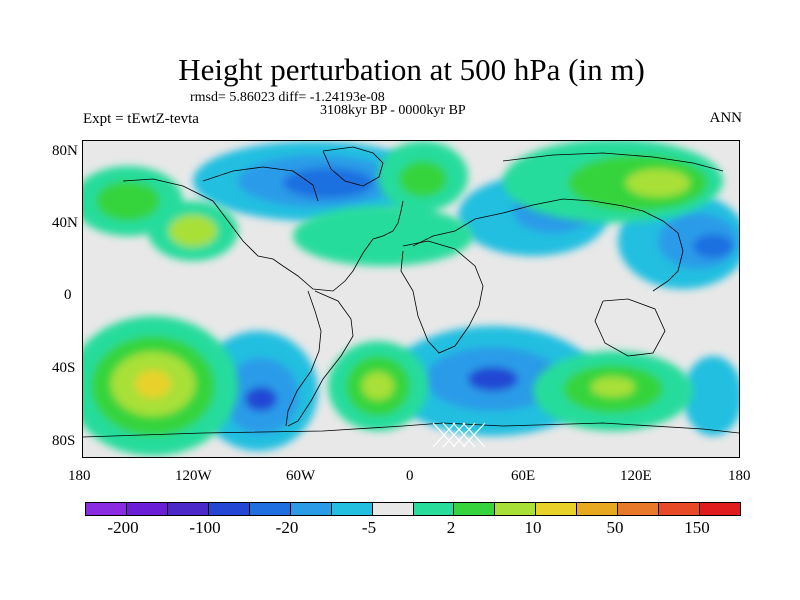 Image resolution: width=800 pixels, height=600 pixels. I want to click on colorbar-label: 2, so click(451, 527).